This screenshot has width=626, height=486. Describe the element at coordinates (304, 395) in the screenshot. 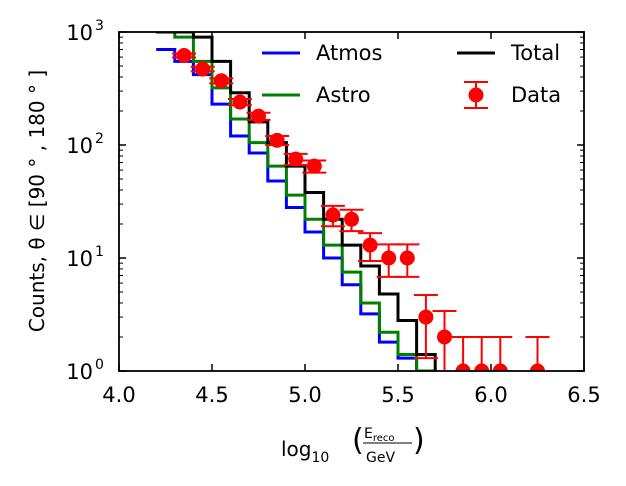

I see `x-tick-label: 5.0` at that location.